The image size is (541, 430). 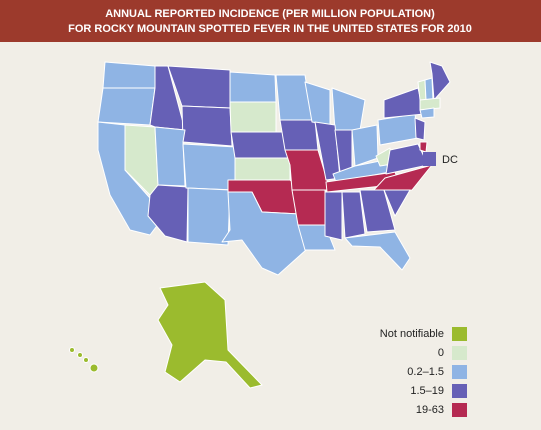 I want to click on legend-label: 0.2–1.5, so click(x=425, y=372).